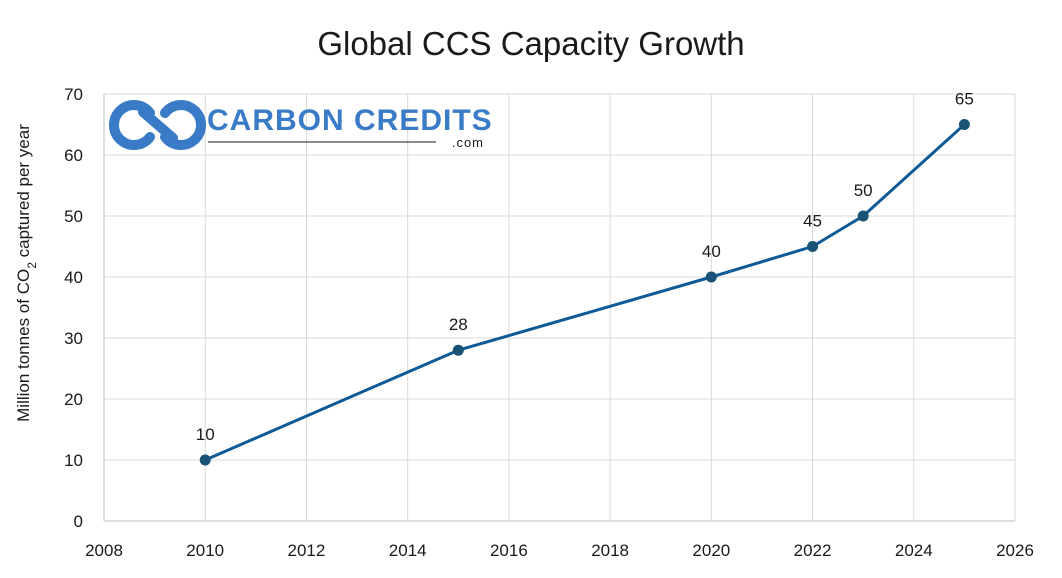 The image size is (1062, 578). Describe the element at coordinates (205, 434) in the screenshot. I see `data-label: 10` at that location.